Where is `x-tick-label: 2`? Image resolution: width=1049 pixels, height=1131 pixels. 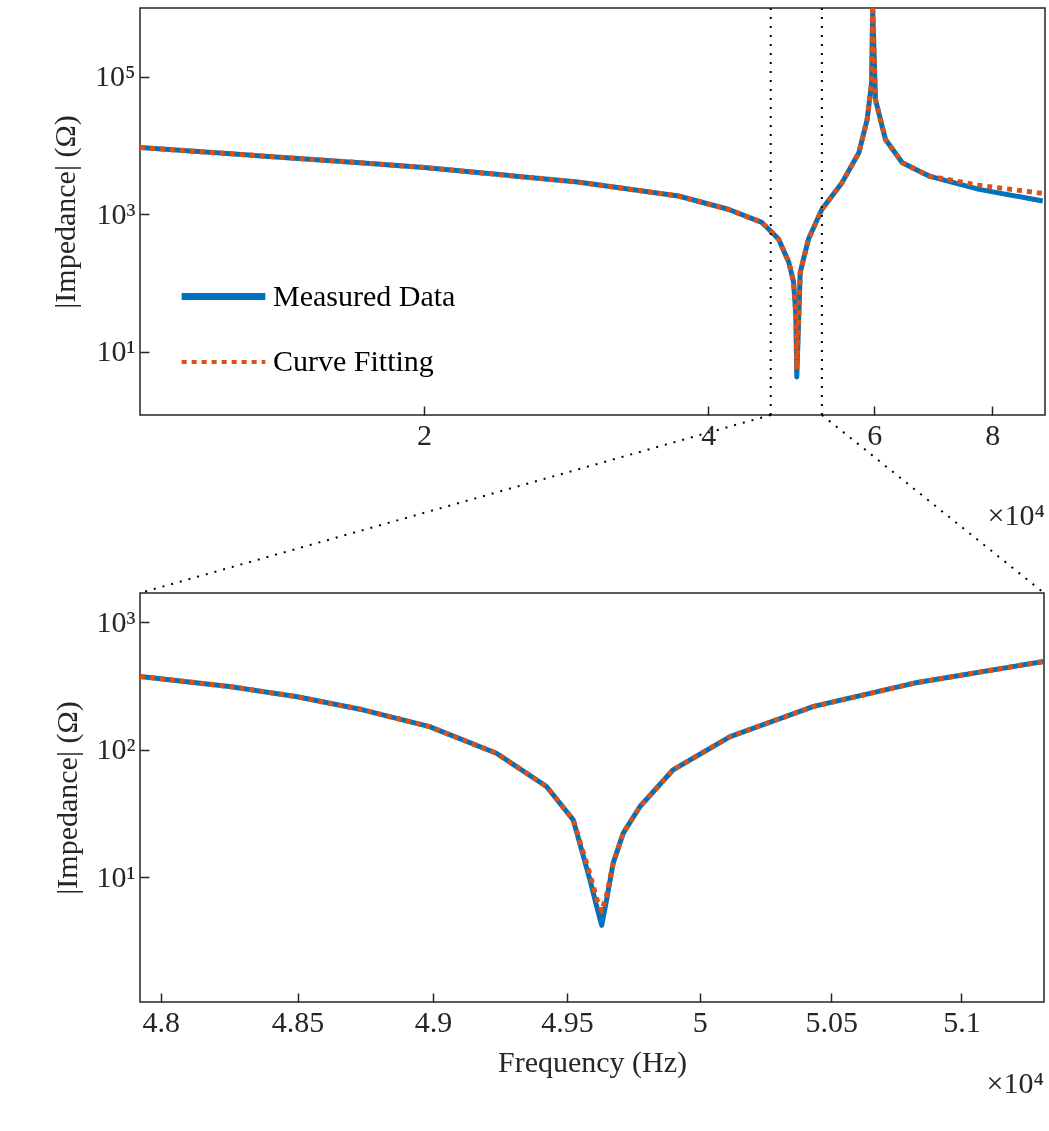
x-tick-label: 2 is located at coordinates (425, 434).